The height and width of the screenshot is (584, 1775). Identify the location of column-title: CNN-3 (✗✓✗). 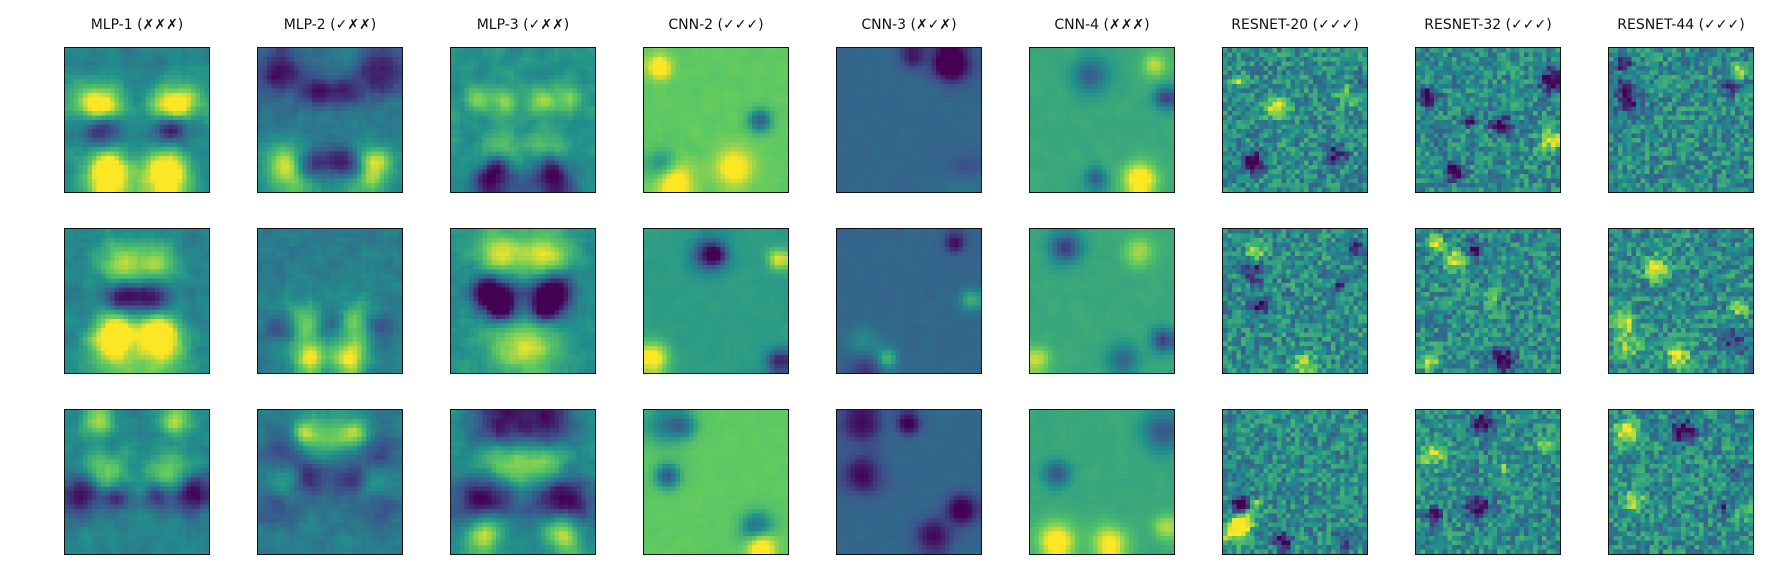
(909, 25).